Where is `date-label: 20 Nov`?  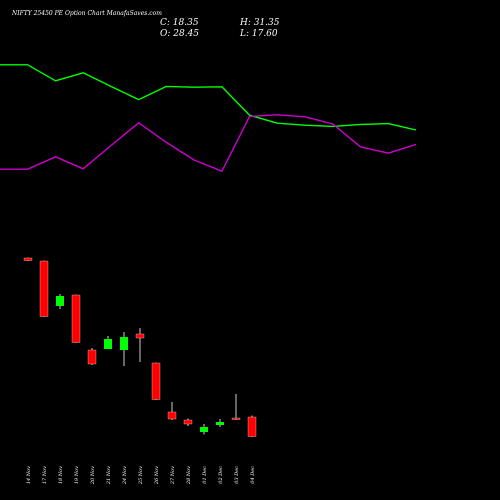
date-label: 20 Nov is located at coordinates (93, 475).